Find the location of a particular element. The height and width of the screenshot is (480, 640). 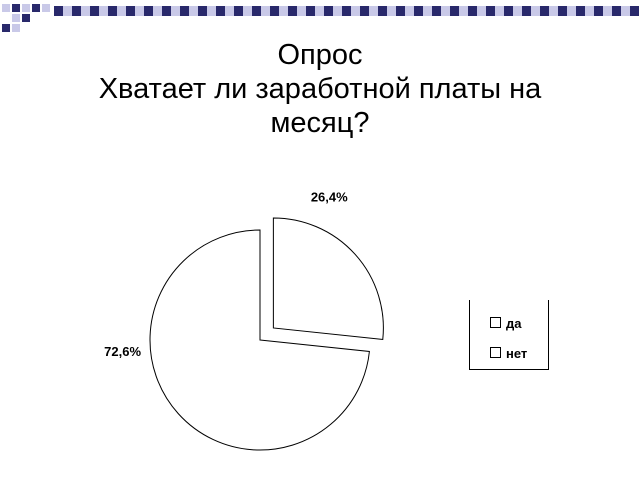

pattern-squares is located at coordinates (320, 18).